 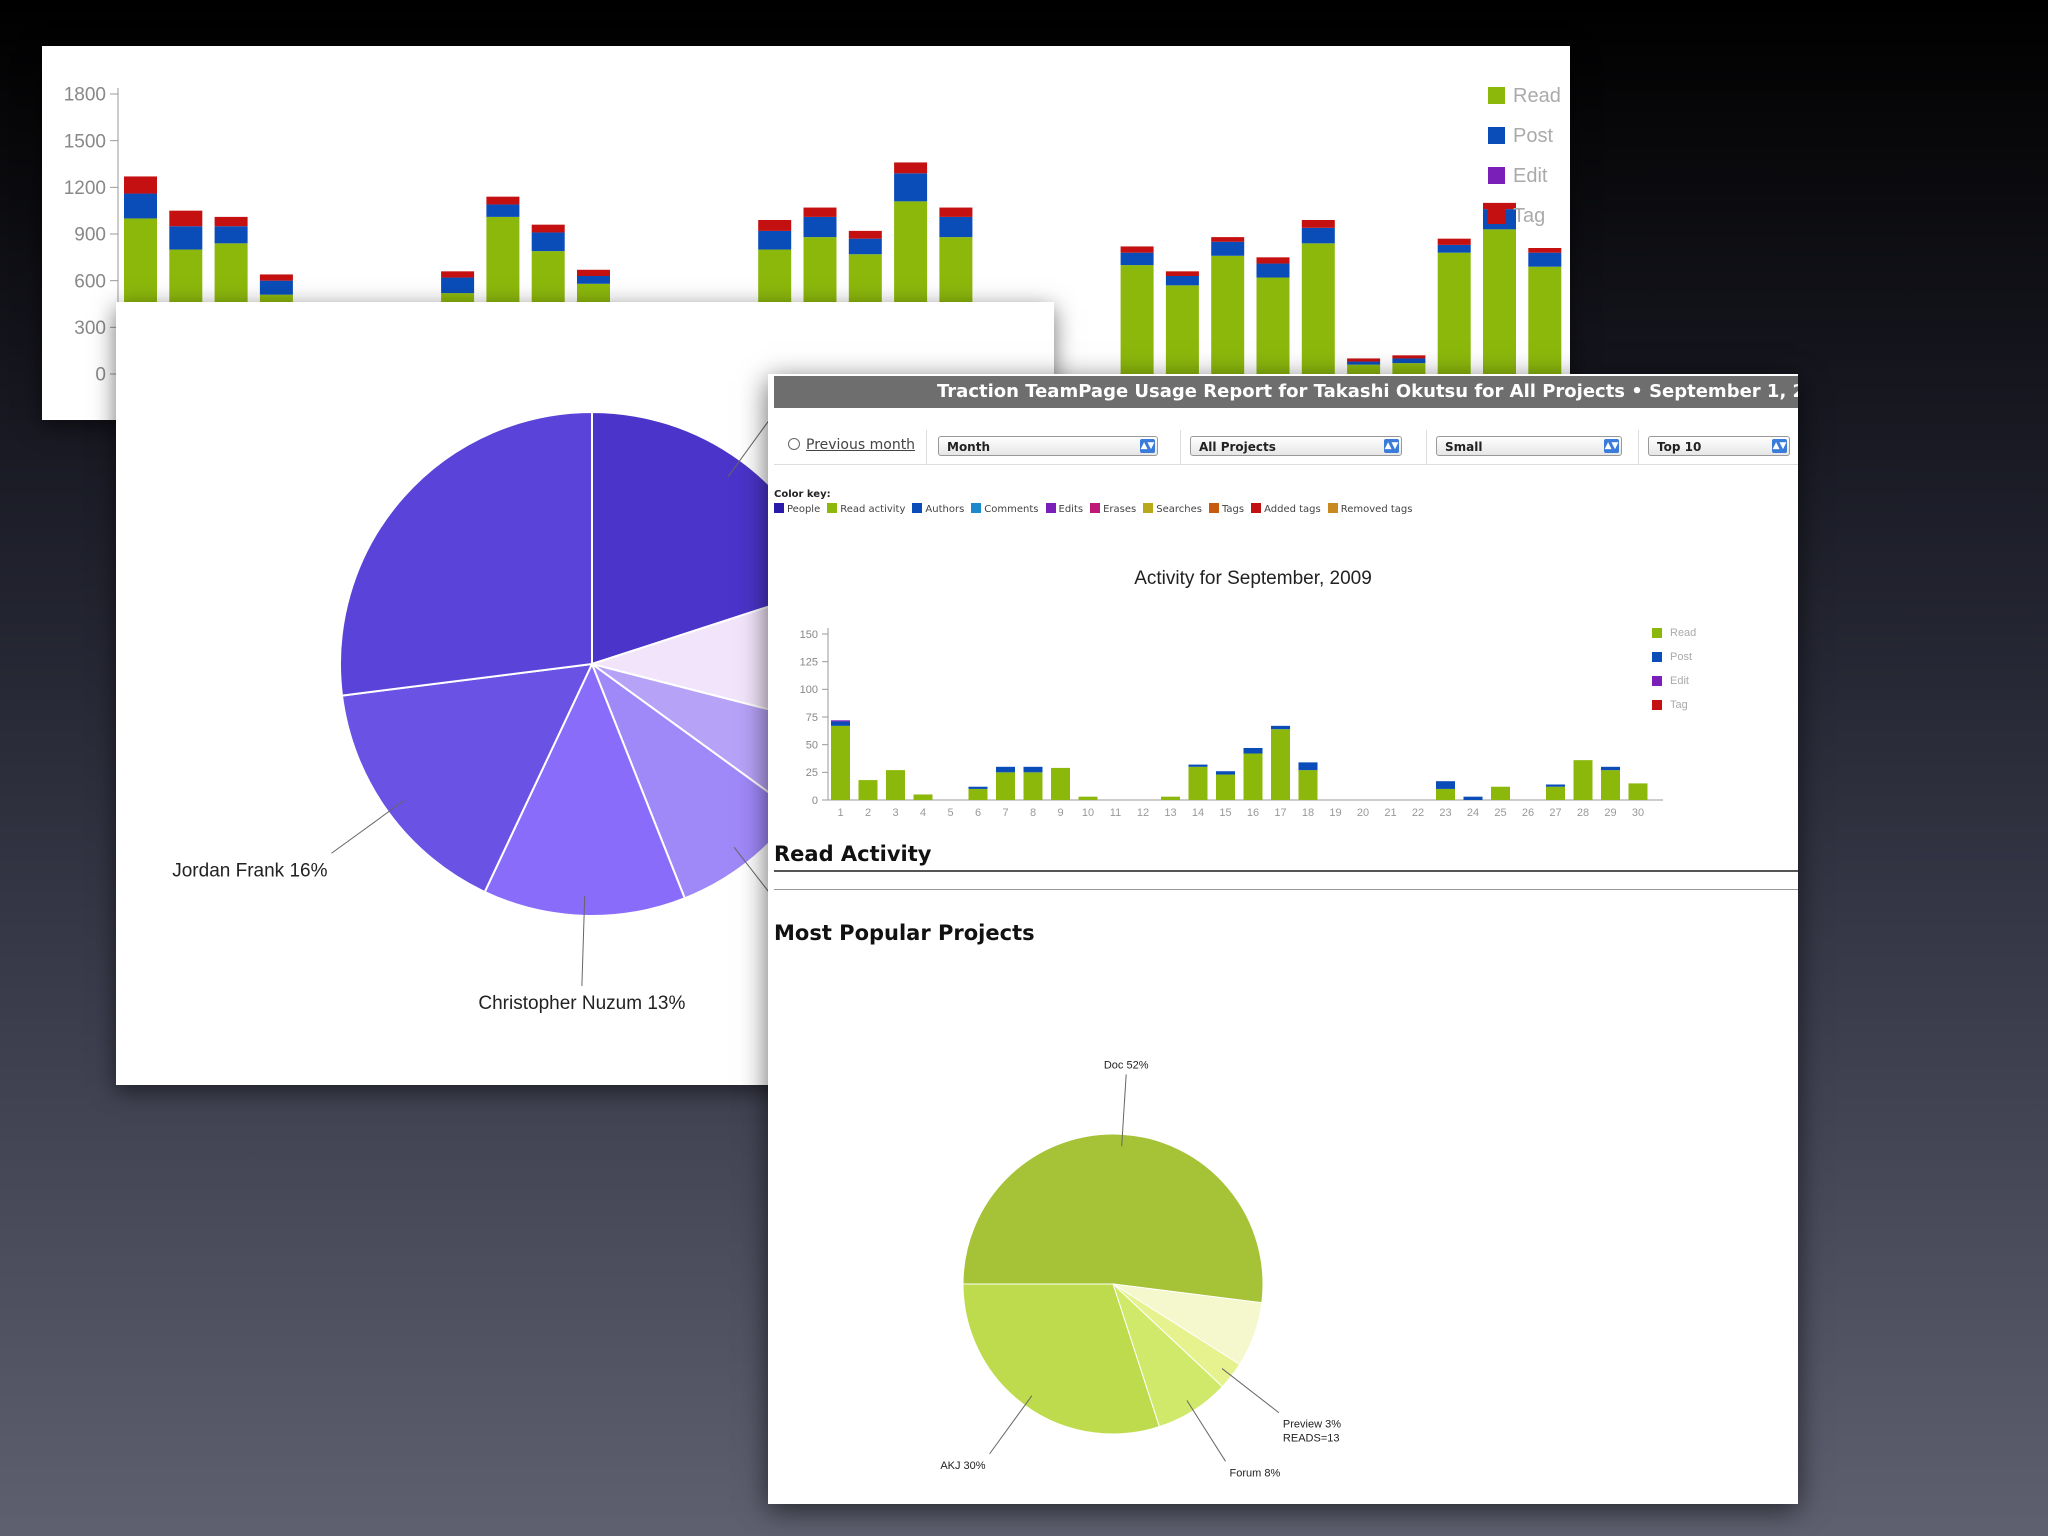 What do you see at coordinates (1286, 871) in the screenshot?
I see `section-divider` at bounding box center [1286, 871].